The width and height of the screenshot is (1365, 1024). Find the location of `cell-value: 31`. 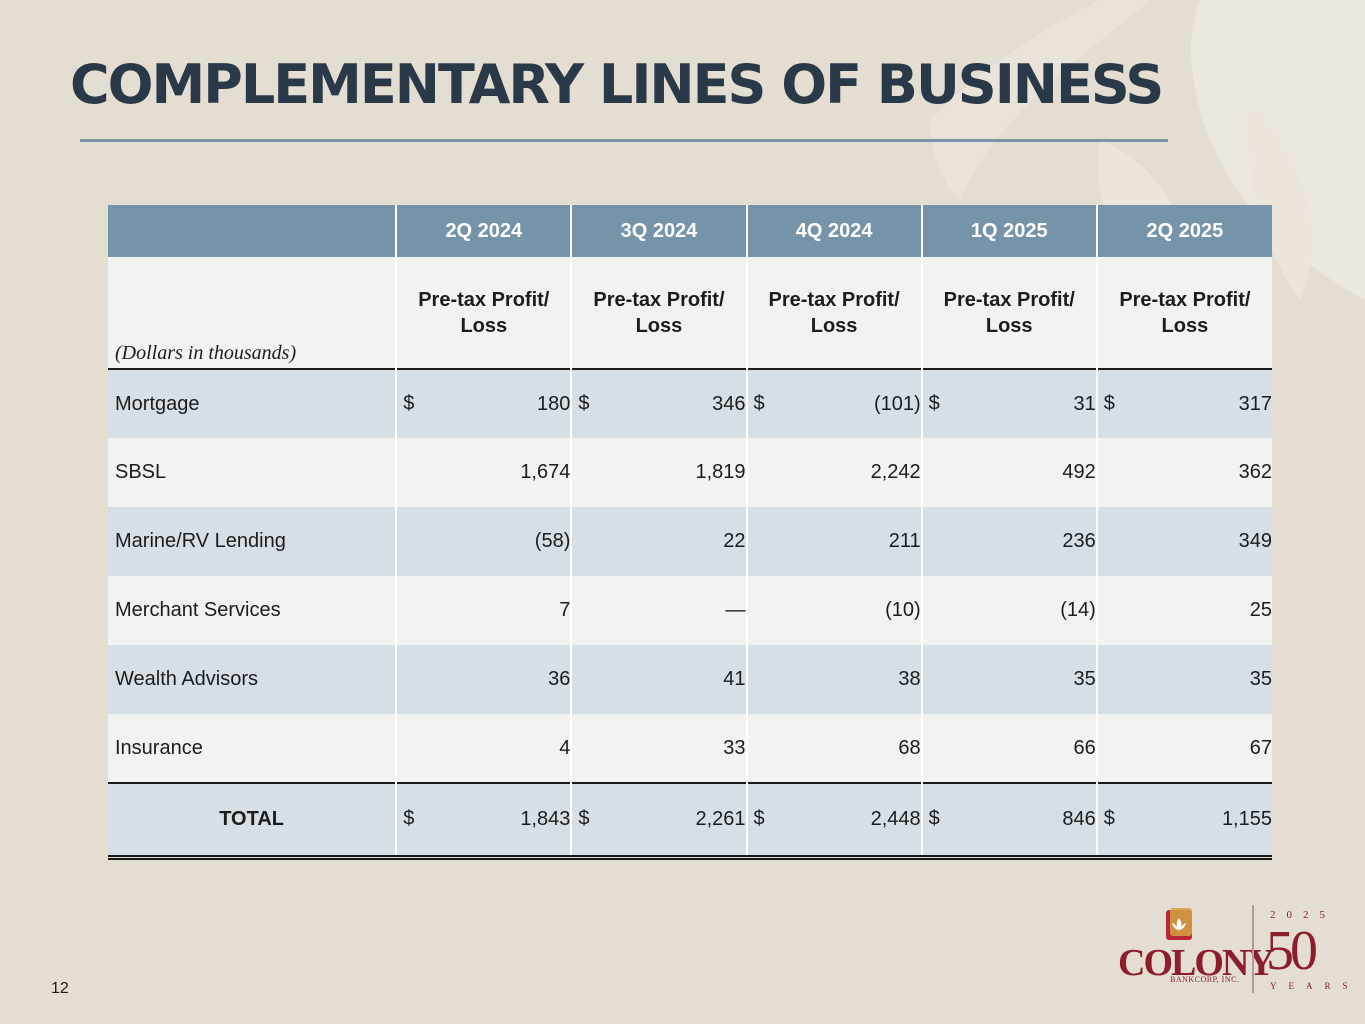

cell-value: 31 is located at coordinates (1084, 403).